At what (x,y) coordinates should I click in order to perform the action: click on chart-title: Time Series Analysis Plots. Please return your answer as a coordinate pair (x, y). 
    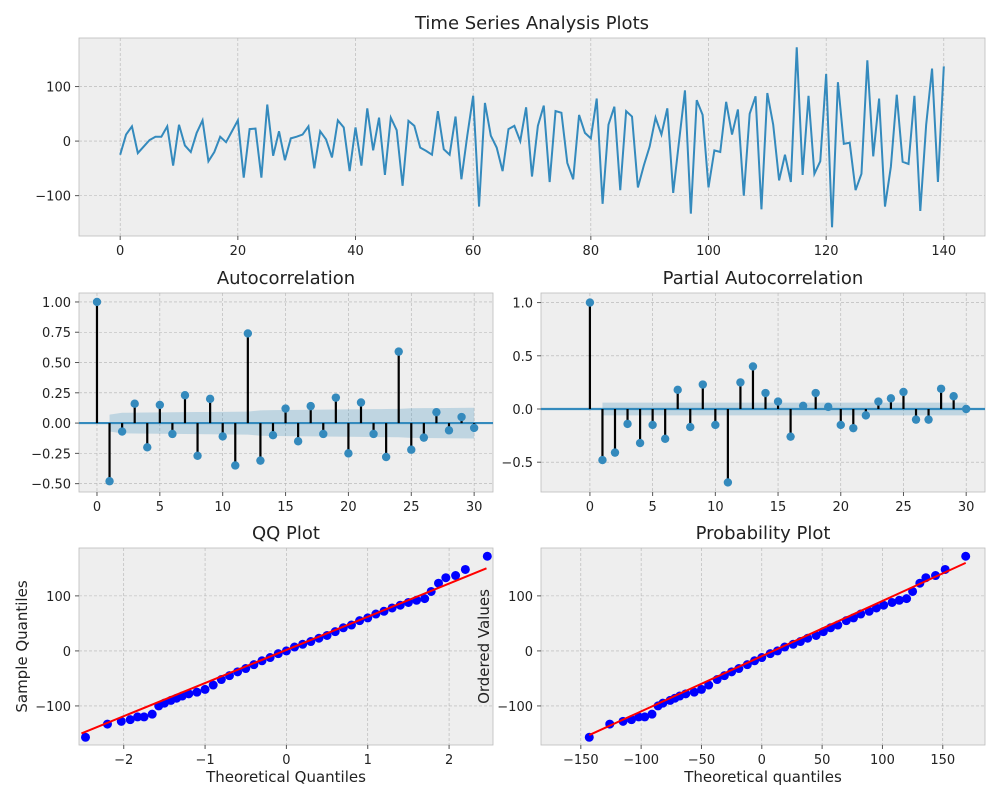
    Looking at the image, I should click on (531, 23).